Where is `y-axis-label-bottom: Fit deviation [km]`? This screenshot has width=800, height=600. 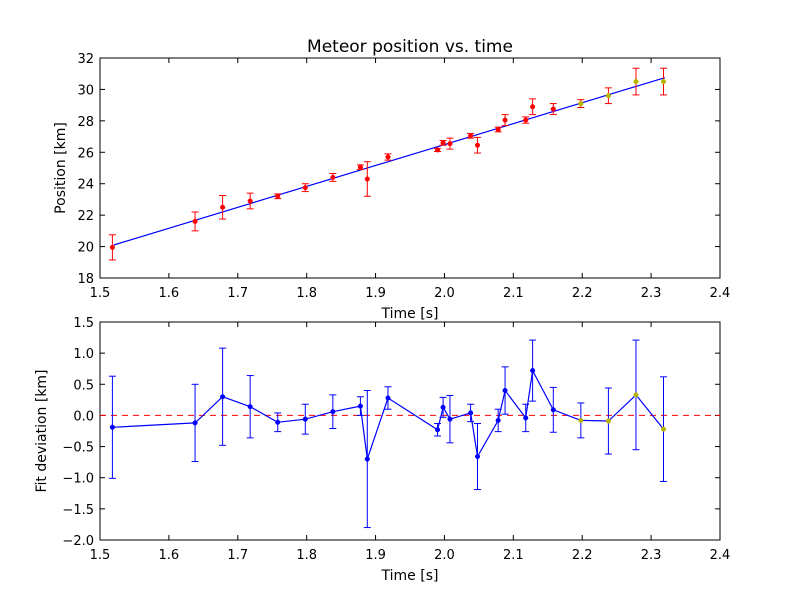 y-axis-label-bottom: Fit deviation [km] is located at coordinates (42, 430).